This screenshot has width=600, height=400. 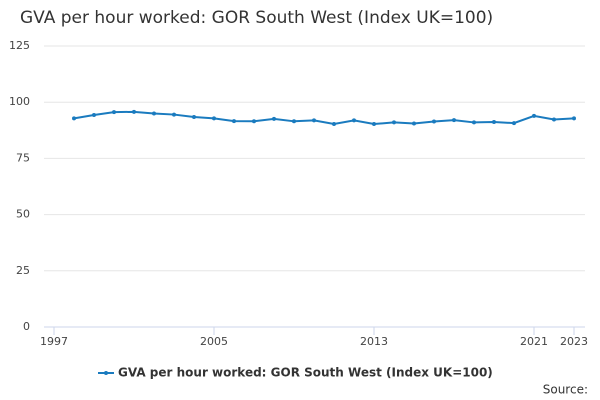 What do you see at coordinates (23, 270) in the screenshot?
I see `y-tick-label: 25` at bounding box center [23, 270].